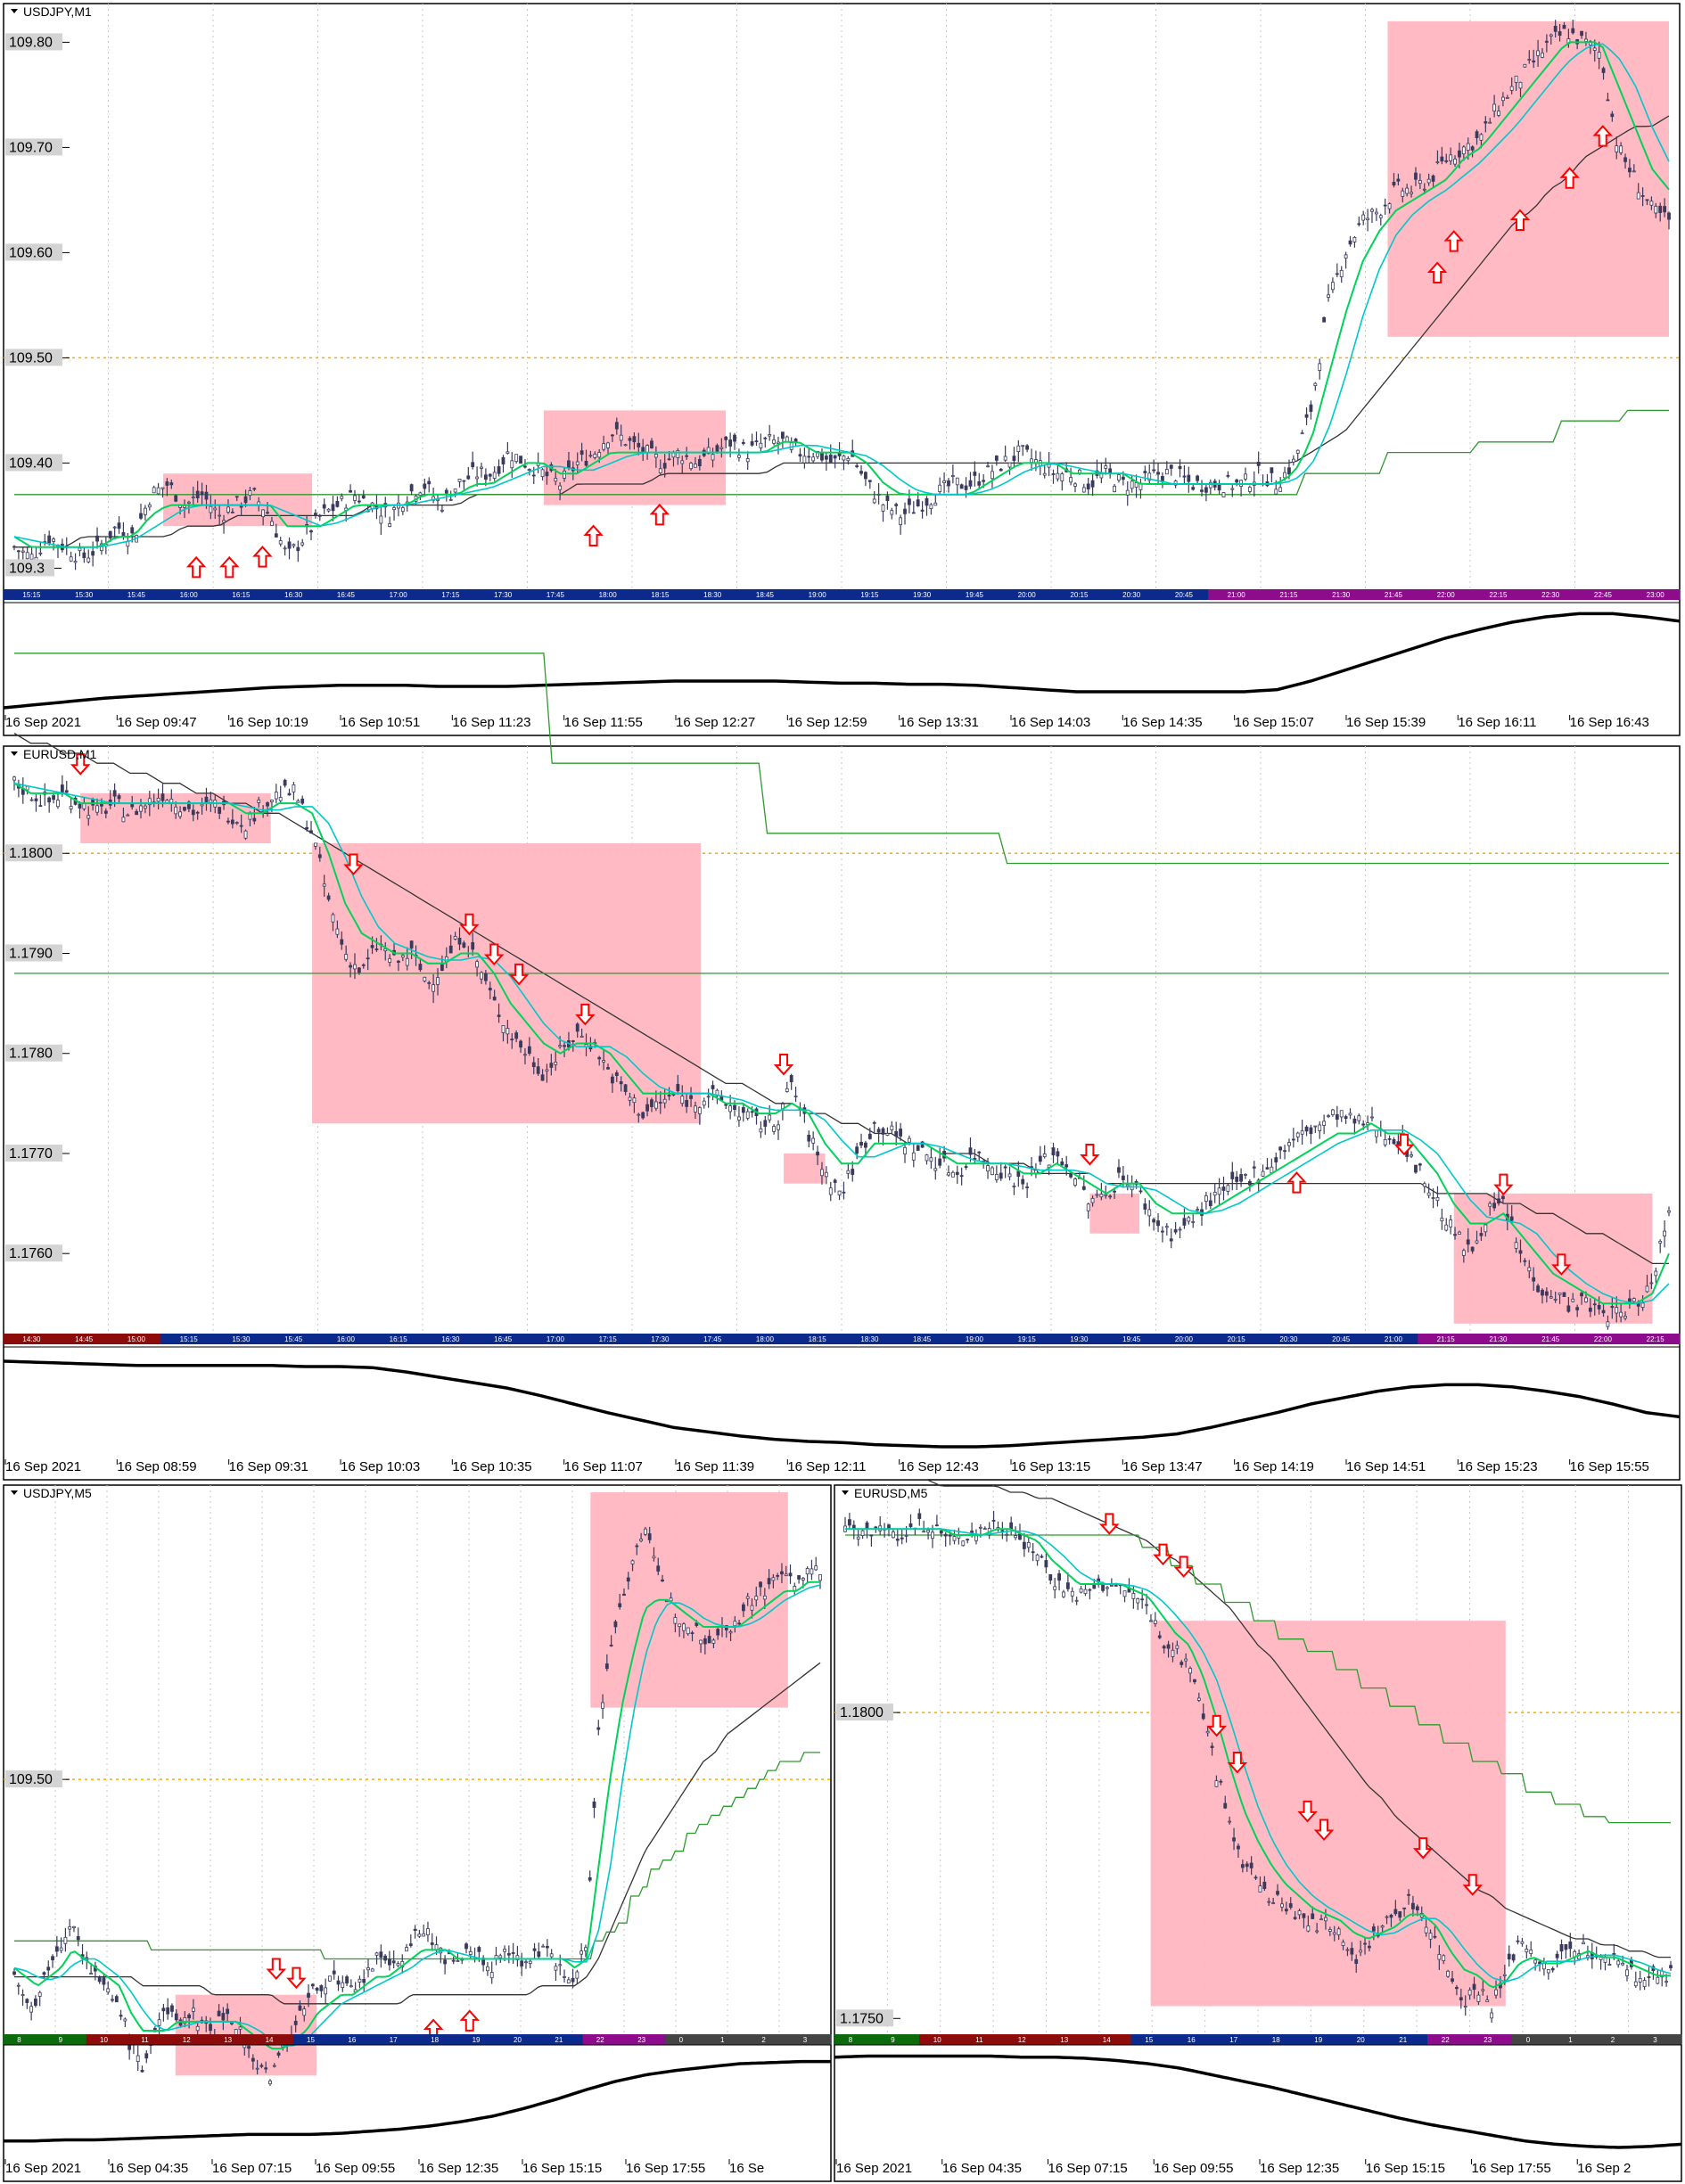  Describe the element at coordinates (507, 983) in the screenshot. I see `highlight-box` at that location.